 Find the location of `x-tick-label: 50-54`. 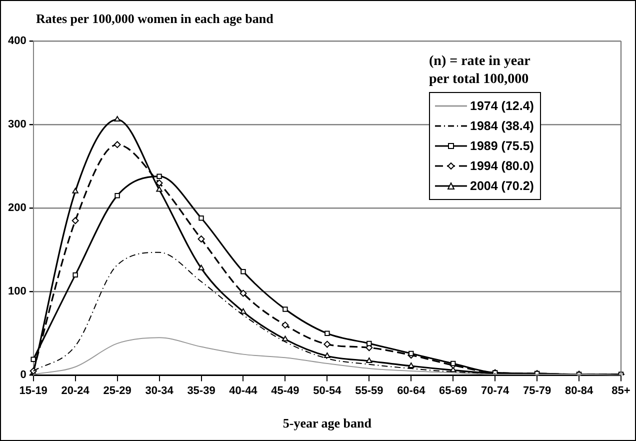

x-tick-label: 50-54 is located at coordinates (327, 390).